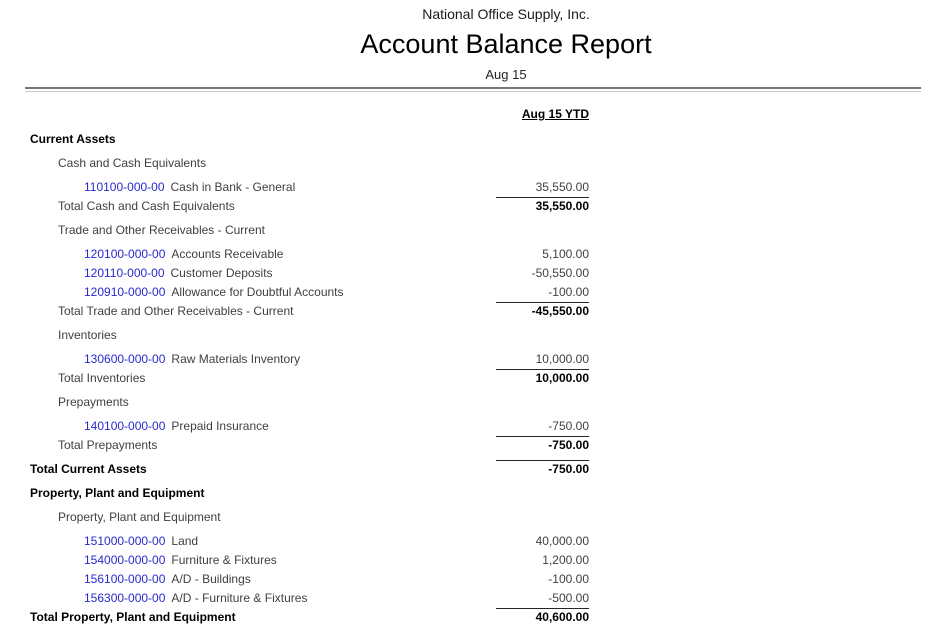 This screenshot has width=927, height=634. What do you see at coordinates (506, 74) in the screenshot?
I see `report-date: Aug 15` at bounding box center [506, 74].